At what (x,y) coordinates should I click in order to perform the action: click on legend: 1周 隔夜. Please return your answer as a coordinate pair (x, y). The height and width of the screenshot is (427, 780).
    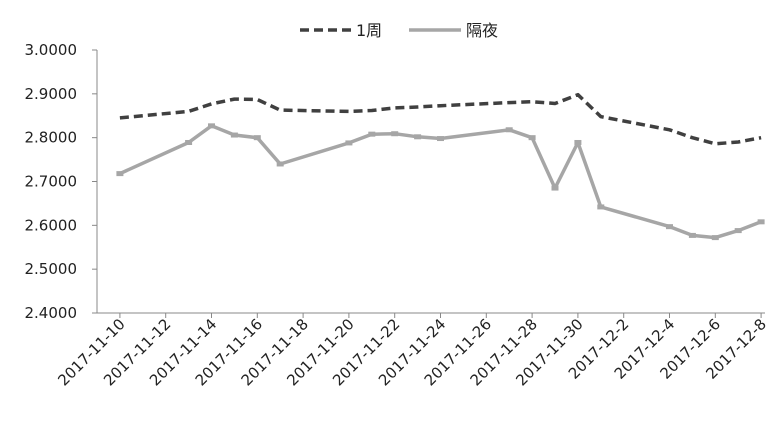
    Looking at the image, I should click on (399, 30).